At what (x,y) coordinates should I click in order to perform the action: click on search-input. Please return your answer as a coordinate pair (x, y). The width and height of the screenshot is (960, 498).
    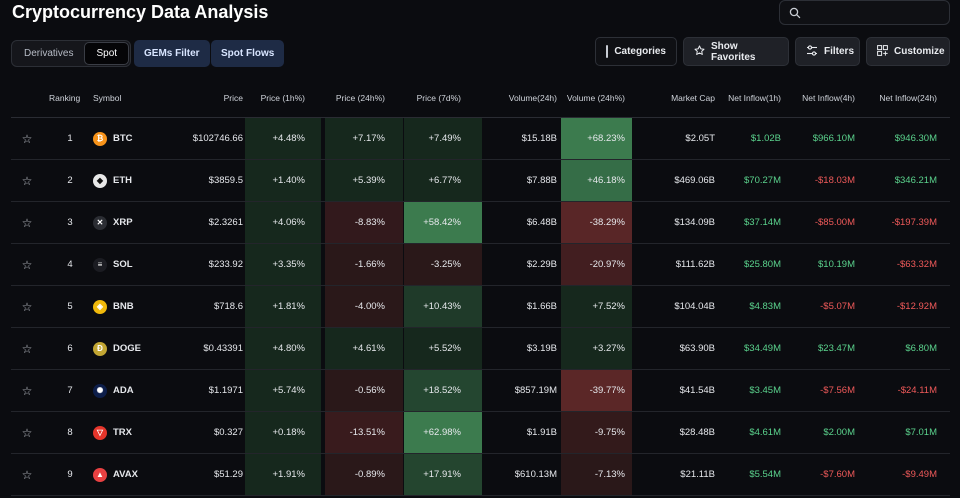
    Looking at the image, I should click on (864, 12).